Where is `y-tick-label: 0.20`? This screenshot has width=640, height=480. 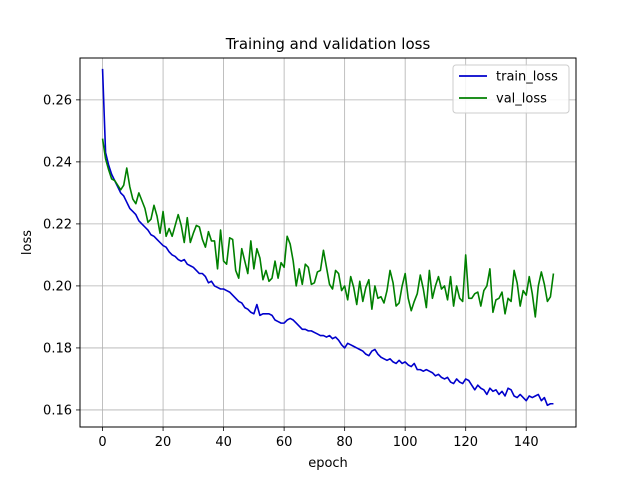 y-tick-label: 0.20 is located at coordinates (57, 286).